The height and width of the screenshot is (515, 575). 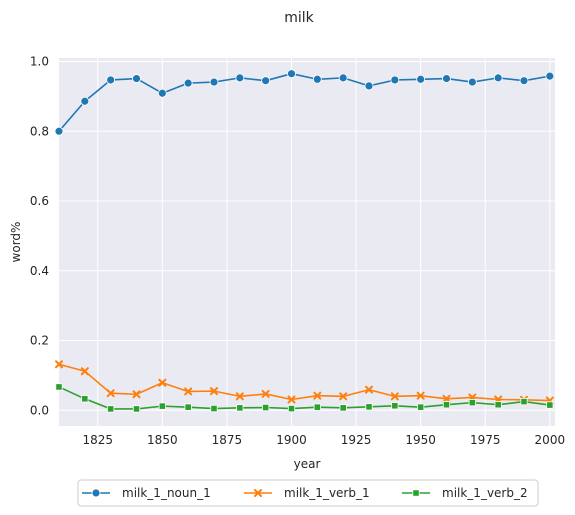 What do you see at coordinates (550, 440) in the screenshot?
I see `x-tick-label: 2000` at bounding box center [550, 440].